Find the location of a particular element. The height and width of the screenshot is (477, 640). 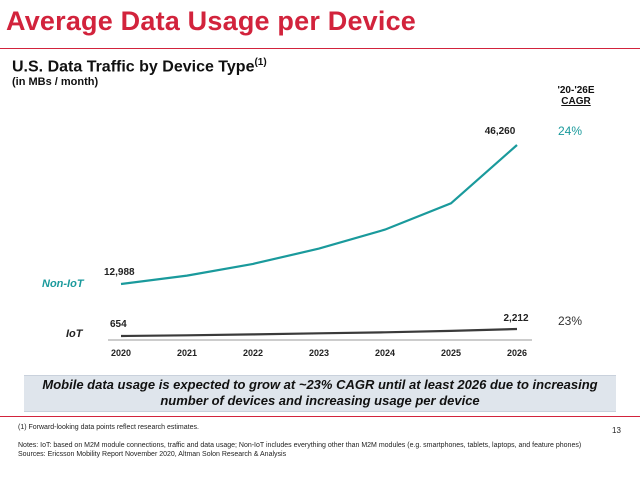

x-tick-label-2023: 2023 is located at coordinates (319, 353).